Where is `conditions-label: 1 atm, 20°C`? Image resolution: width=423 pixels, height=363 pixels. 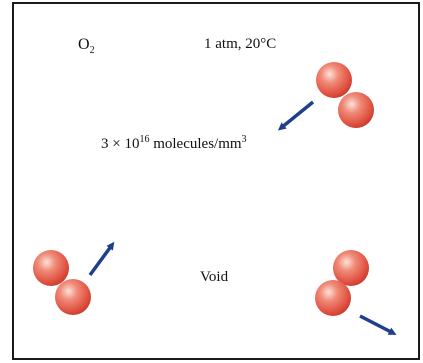 conditions-label: 1 atm, 20°C is located at coordinates (240, 44).